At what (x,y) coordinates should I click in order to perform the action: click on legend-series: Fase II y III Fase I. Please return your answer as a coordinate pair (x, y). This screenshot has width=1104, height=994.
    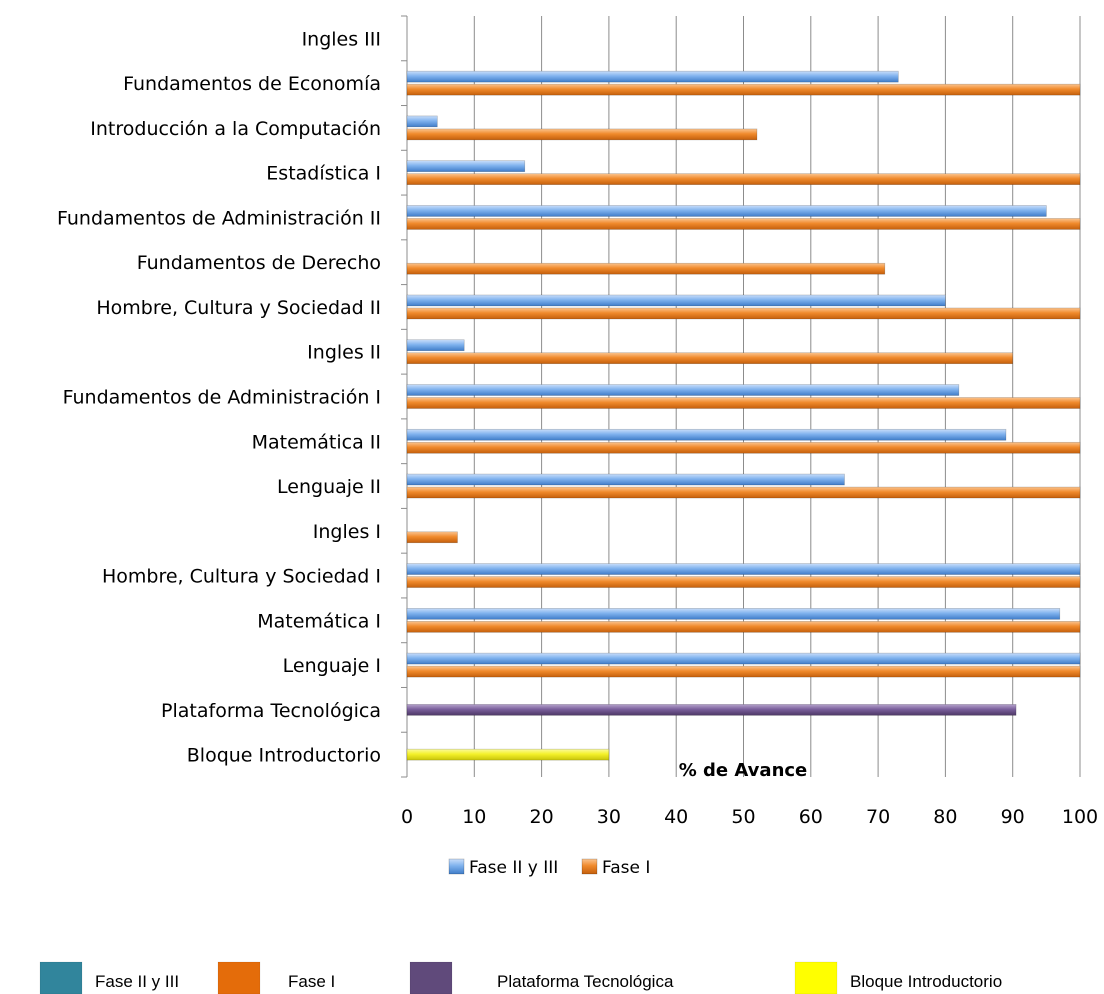
    Looking at the image, I should click on (549, 868).